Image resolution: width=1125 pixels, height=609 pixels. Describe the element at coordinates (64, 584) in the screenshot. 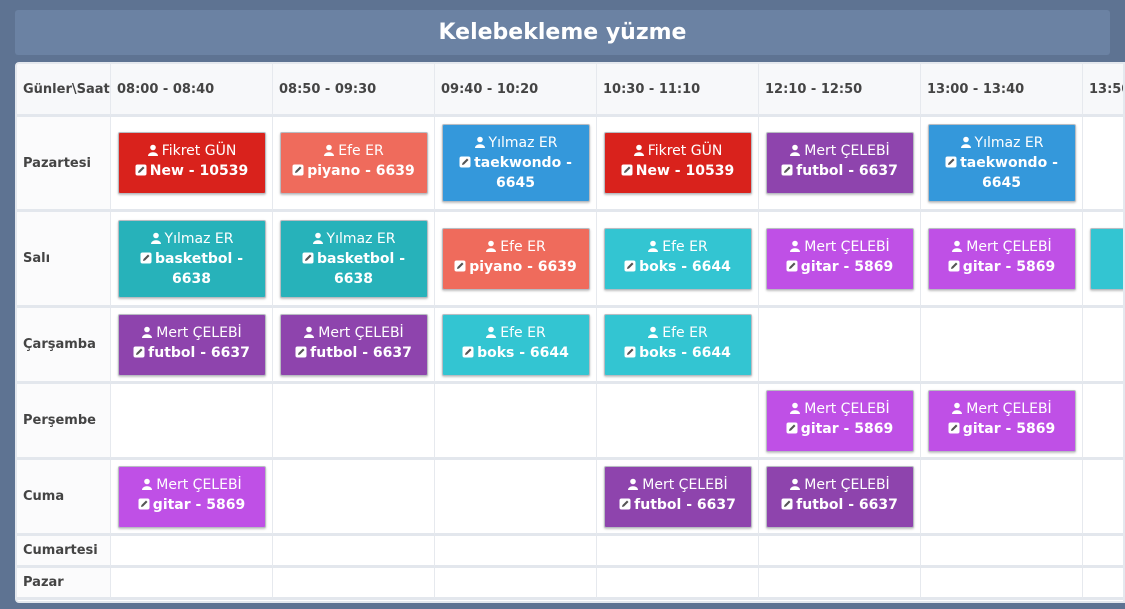

I see `day-label: Pazar` at that location.